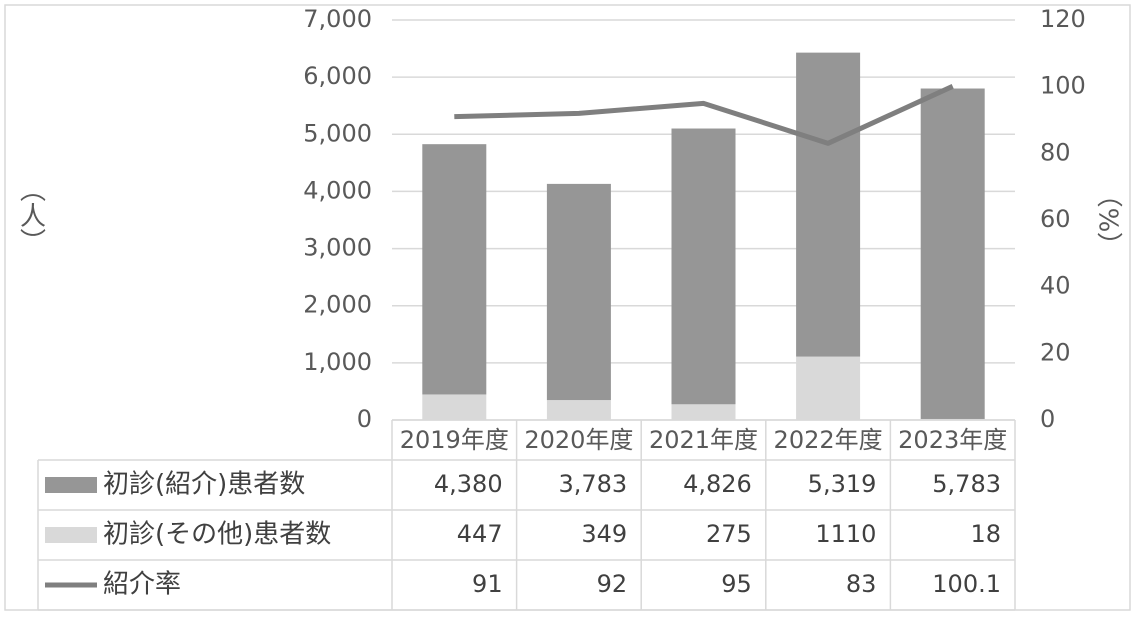  I want to click on data-cell: 92, so click(612, 584).